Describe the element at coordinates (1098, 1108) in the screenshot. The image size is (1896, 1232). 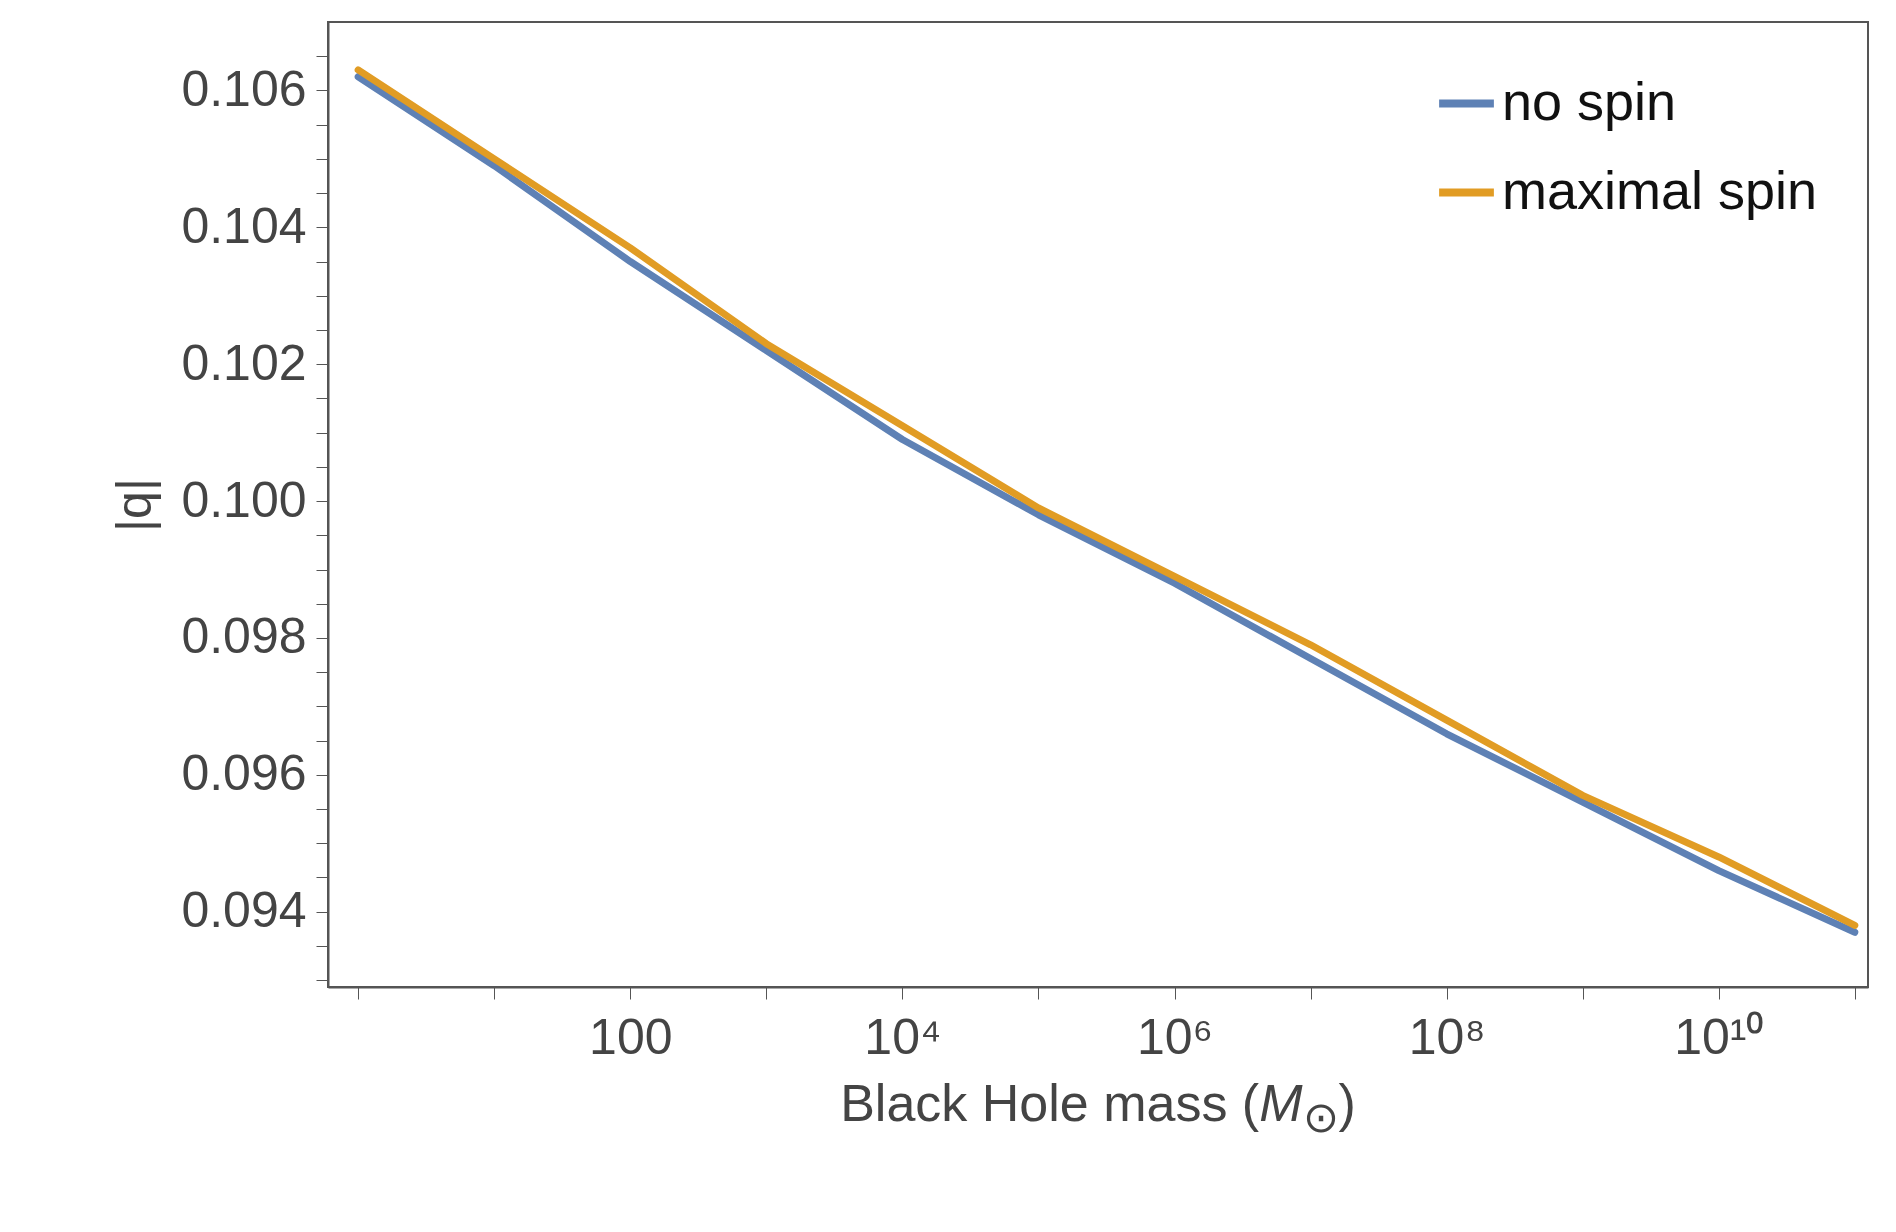
I see `x-axis-title: Black Hole mass (M$_{⊙}$)` at that location.